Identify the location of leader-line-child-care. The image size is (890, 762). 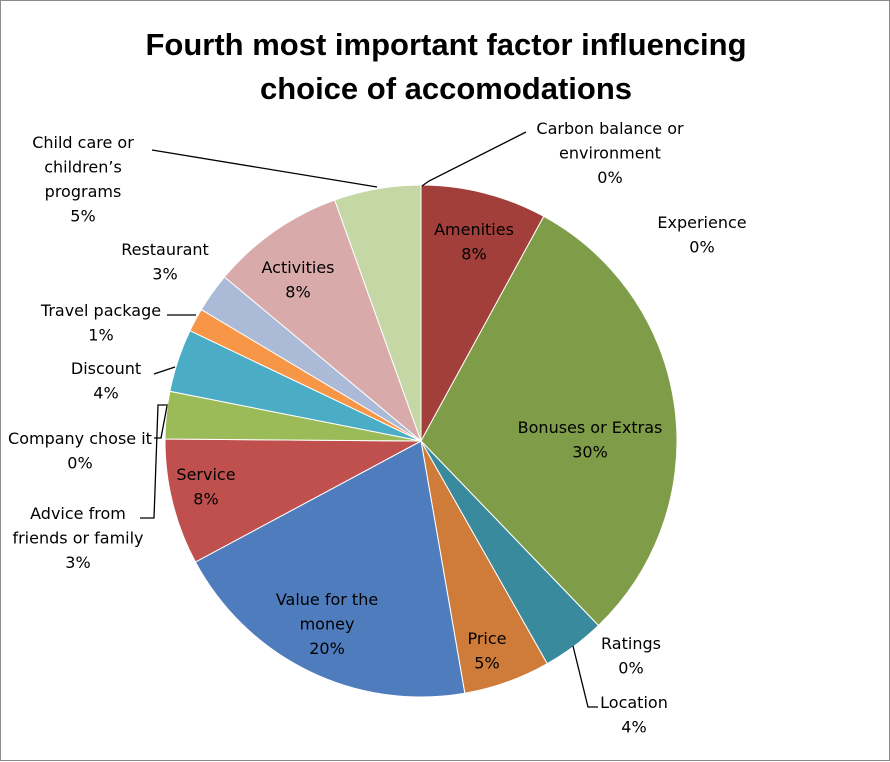
(264, 168).